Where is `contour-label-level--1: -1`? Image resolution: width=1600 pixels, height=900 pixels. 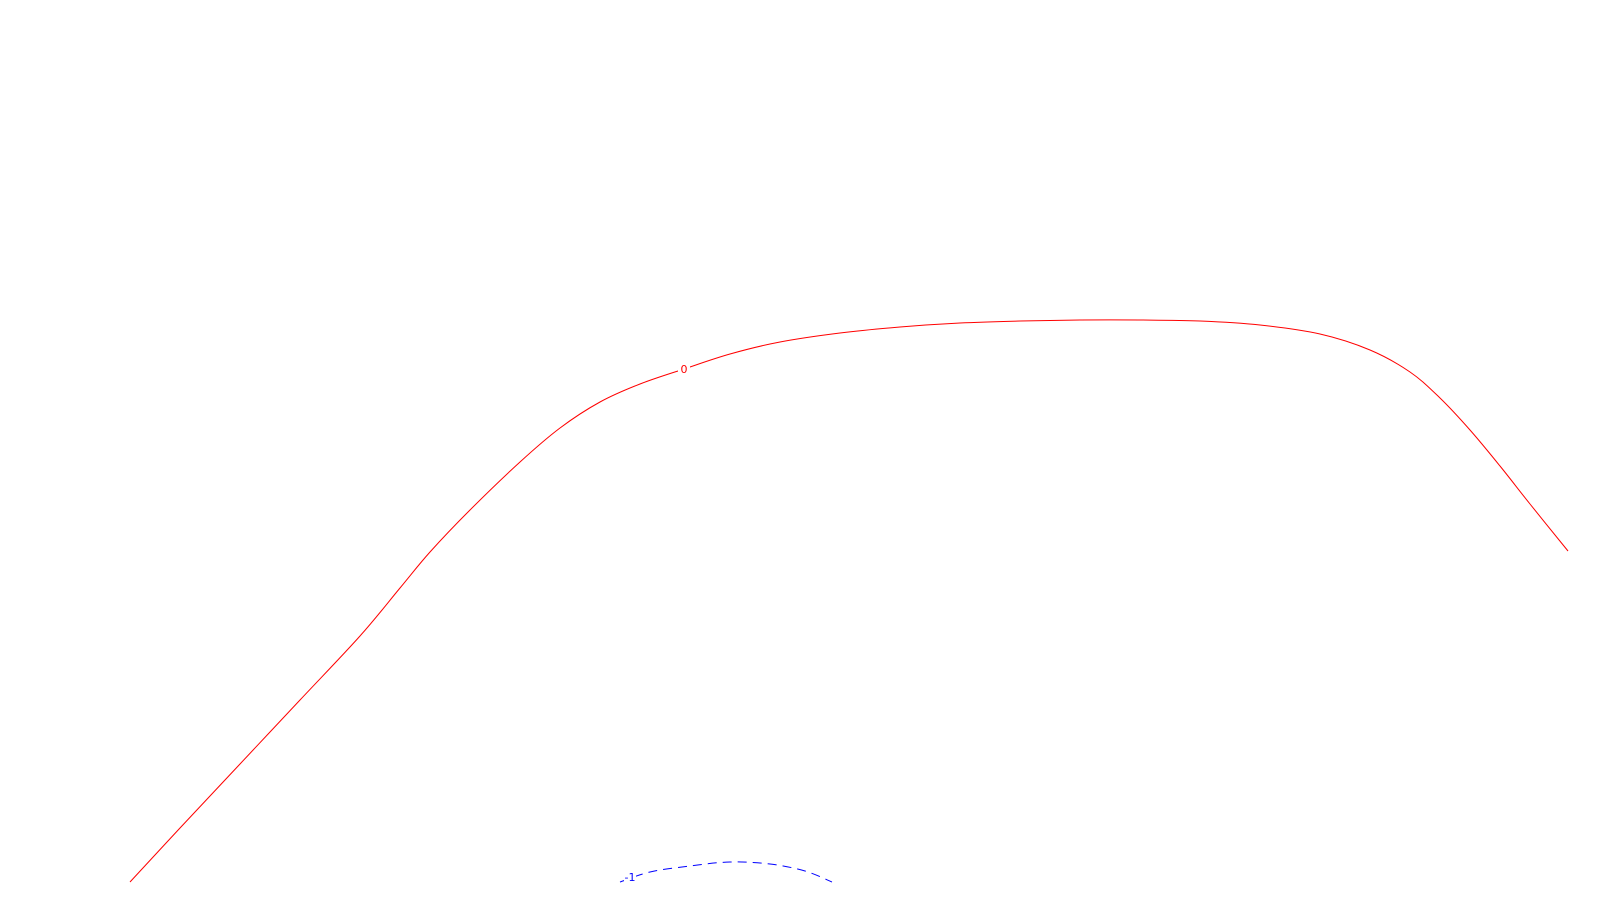 contour-label-level--1: -1 is located at coordinates (630, 877).